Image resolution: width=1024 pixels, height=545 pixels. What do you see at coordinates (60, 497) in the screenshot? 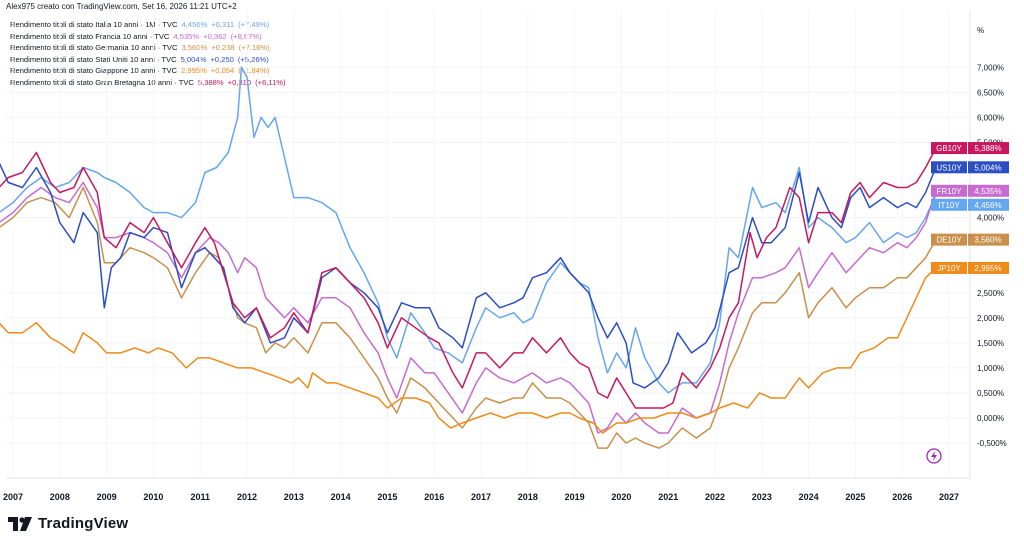
I see `x-tick-label: 2008` at bounding box center [60, 497].